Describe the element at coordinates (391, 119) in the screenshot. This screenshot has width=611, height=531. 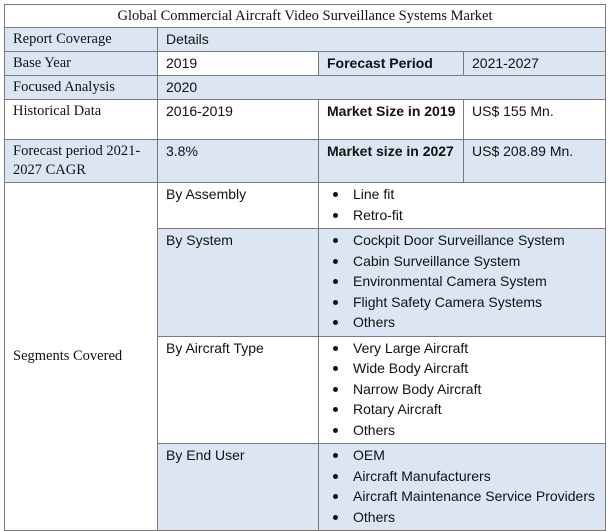
I see `market-size-2019-label: Market Size in 2019` at that location.